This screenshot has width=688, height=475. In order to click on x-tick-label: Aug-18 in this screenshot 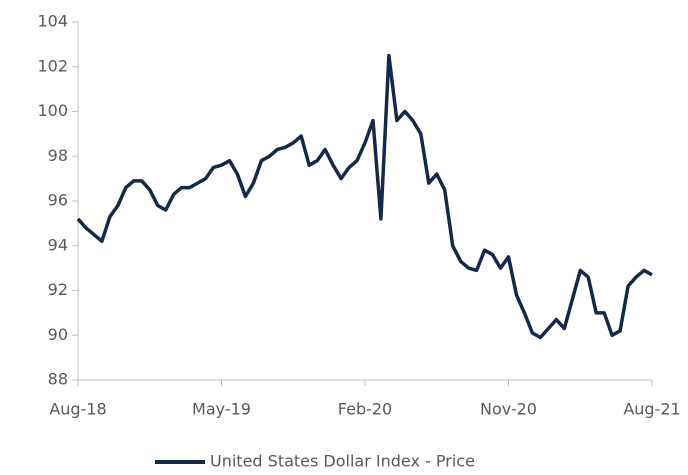, I will do `click(77, 409)`.